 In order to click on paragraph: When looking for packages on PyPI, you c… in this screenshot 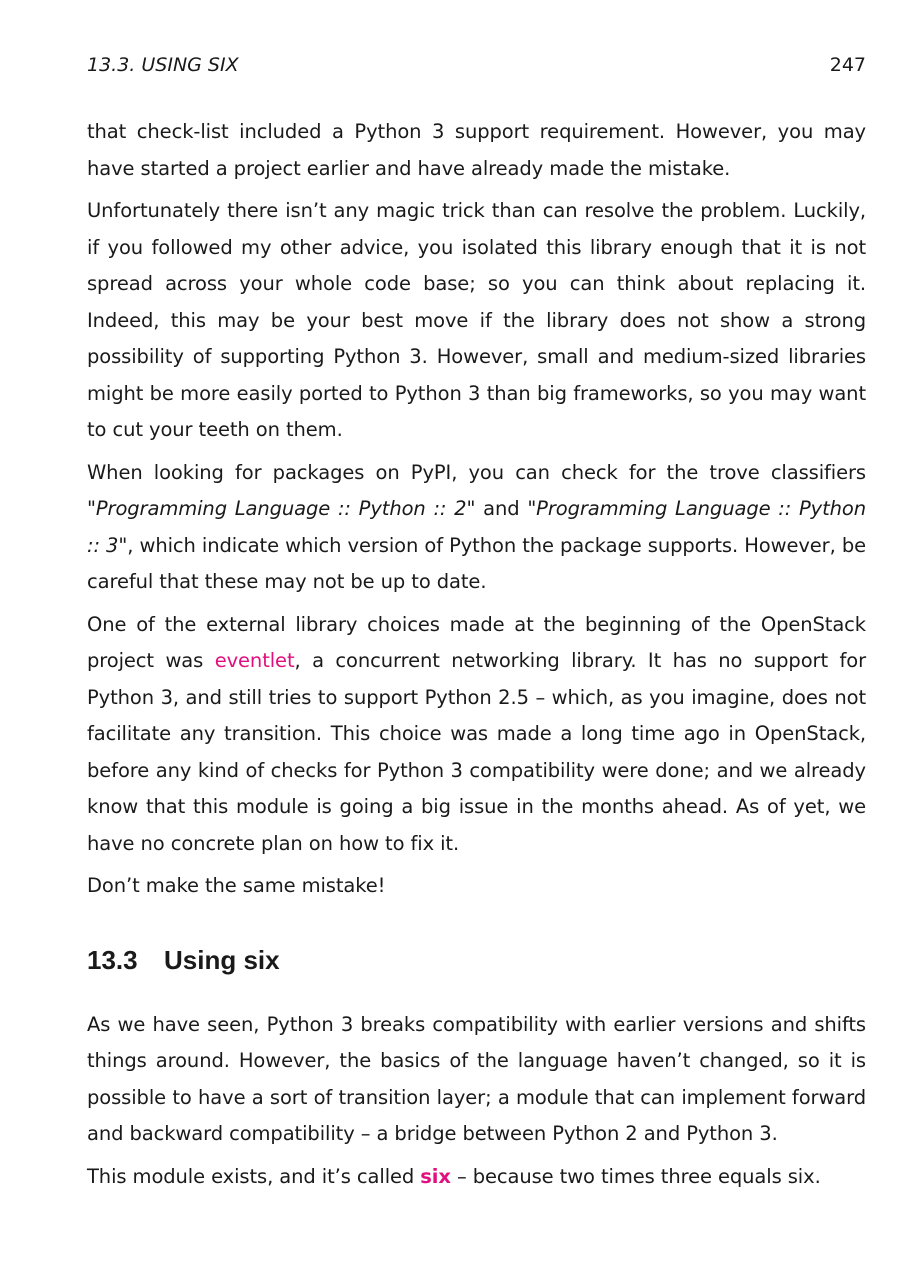, I will do `click(476, 528)`.